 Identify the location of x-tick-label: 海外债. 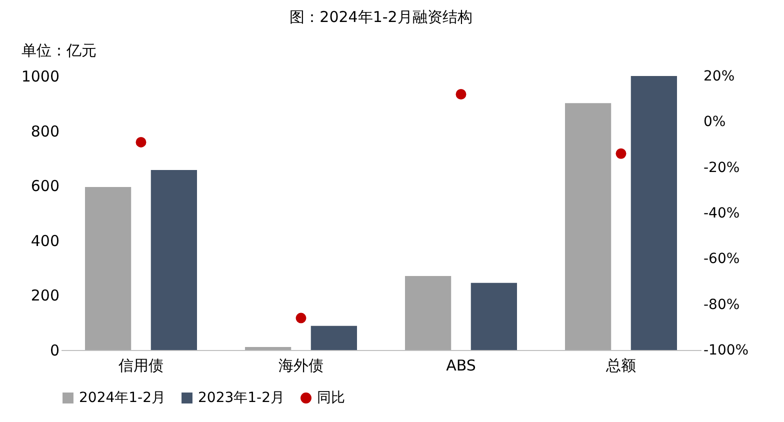
(301, 365).